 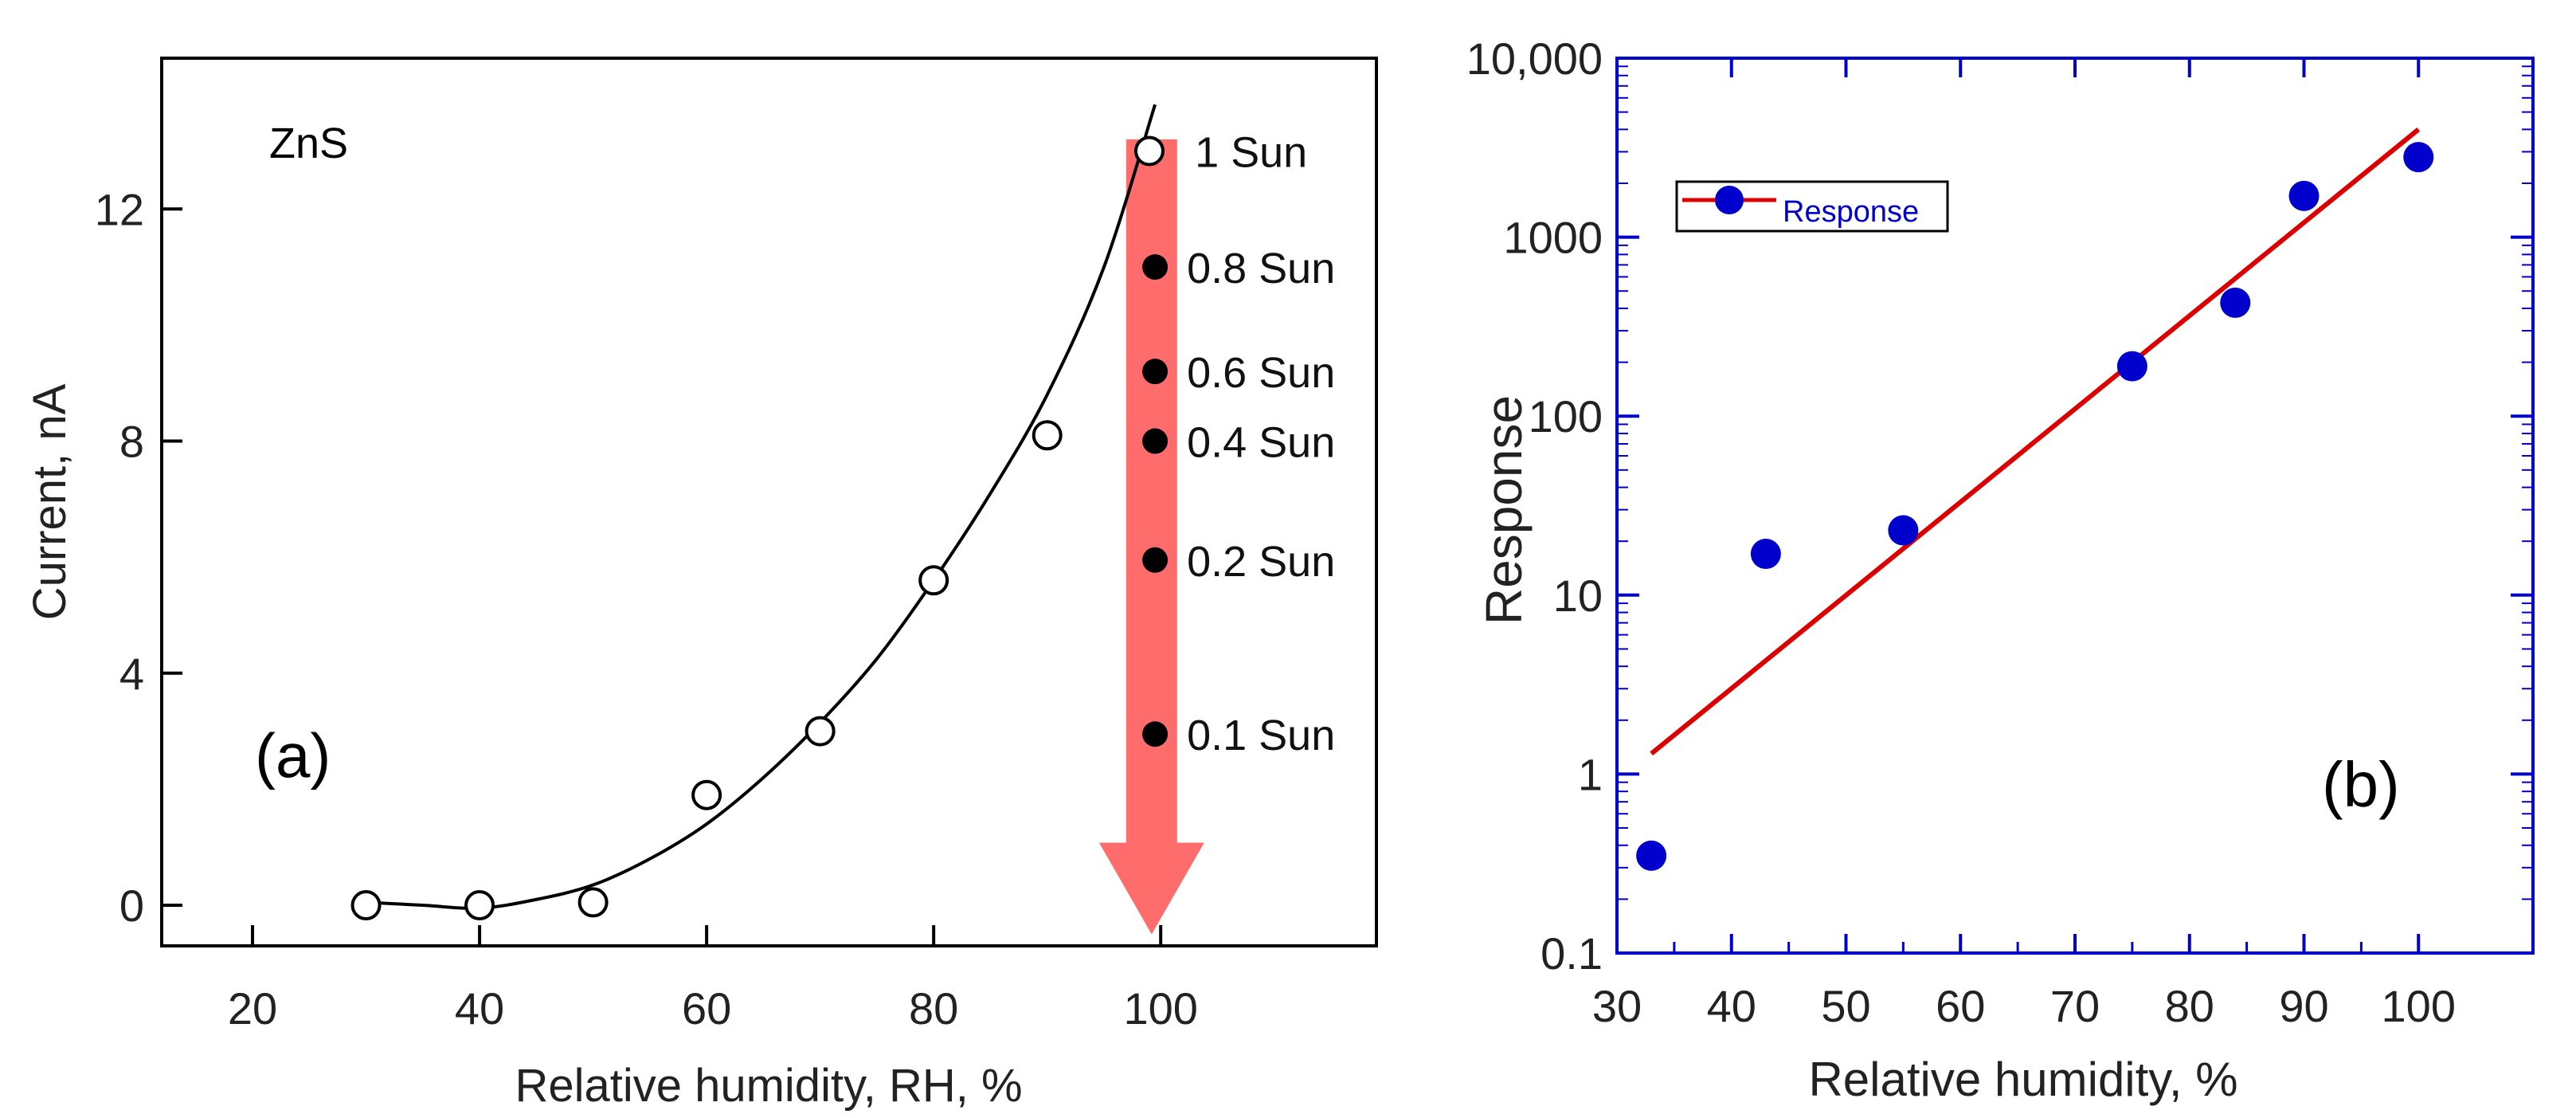 I want to click on panel-b-y-tick-label: 1000, so click(x=1553, y=238).